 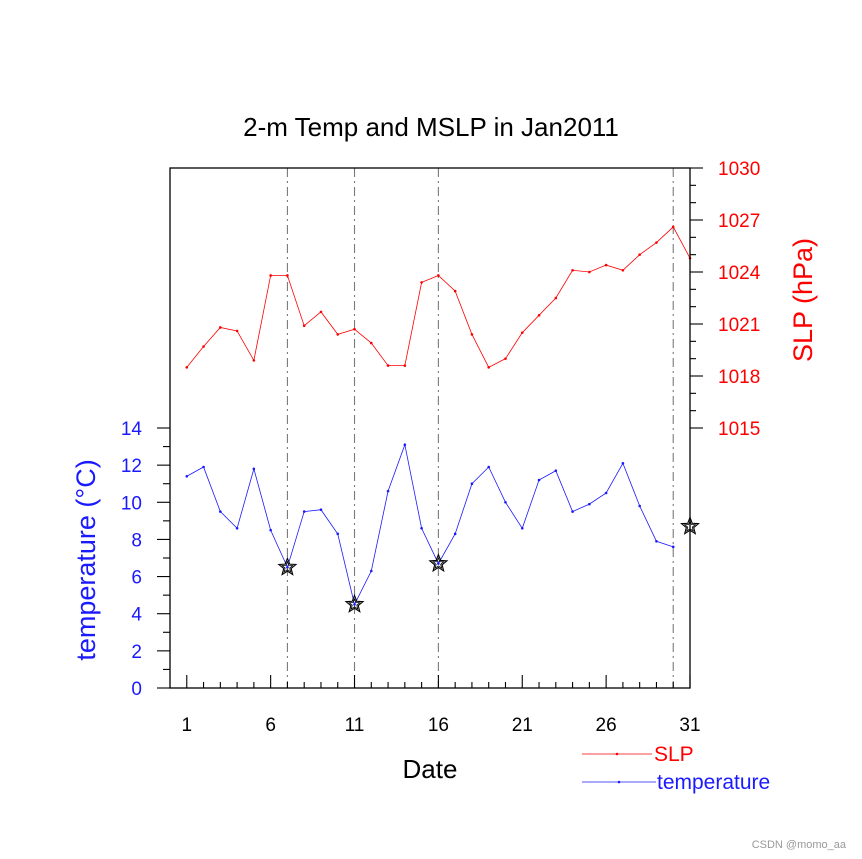 What do you see at coordinates (739, 221) in the screenshot?
I see `y-right-tick-label: 1027` at bounding box center [739, 221].